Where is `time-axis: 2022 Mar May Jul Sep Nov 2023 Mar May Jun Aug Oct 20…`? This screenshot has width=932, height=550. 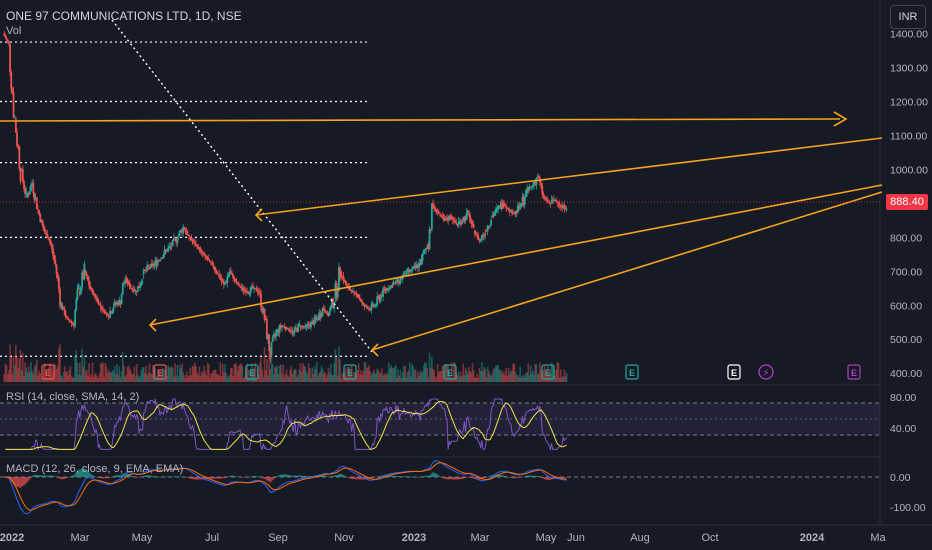 time-axis: 2022 Mar May Jul Sep Nov 2023 Mar May Jun Aug Oct 20… is located at coordinates (443, 538).